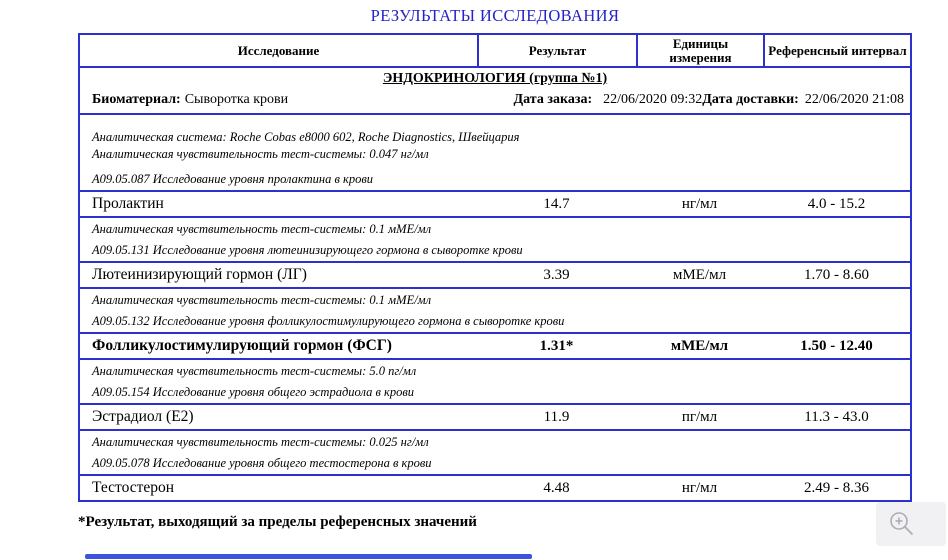 The image size is (948, 560). Describe the element at coordinates (556, 416) in the screenshot. I see `test-result-value: 11.9` at that location.